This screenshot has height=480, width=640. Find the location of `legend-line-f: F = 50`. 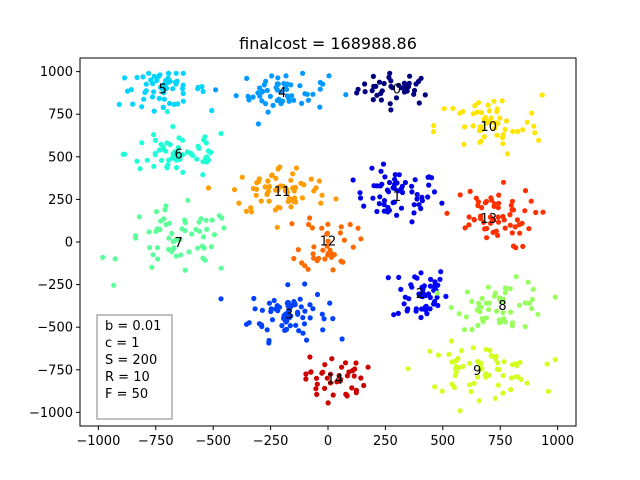

legend-line-f: F = 50 is located at coordinates (126, 394).